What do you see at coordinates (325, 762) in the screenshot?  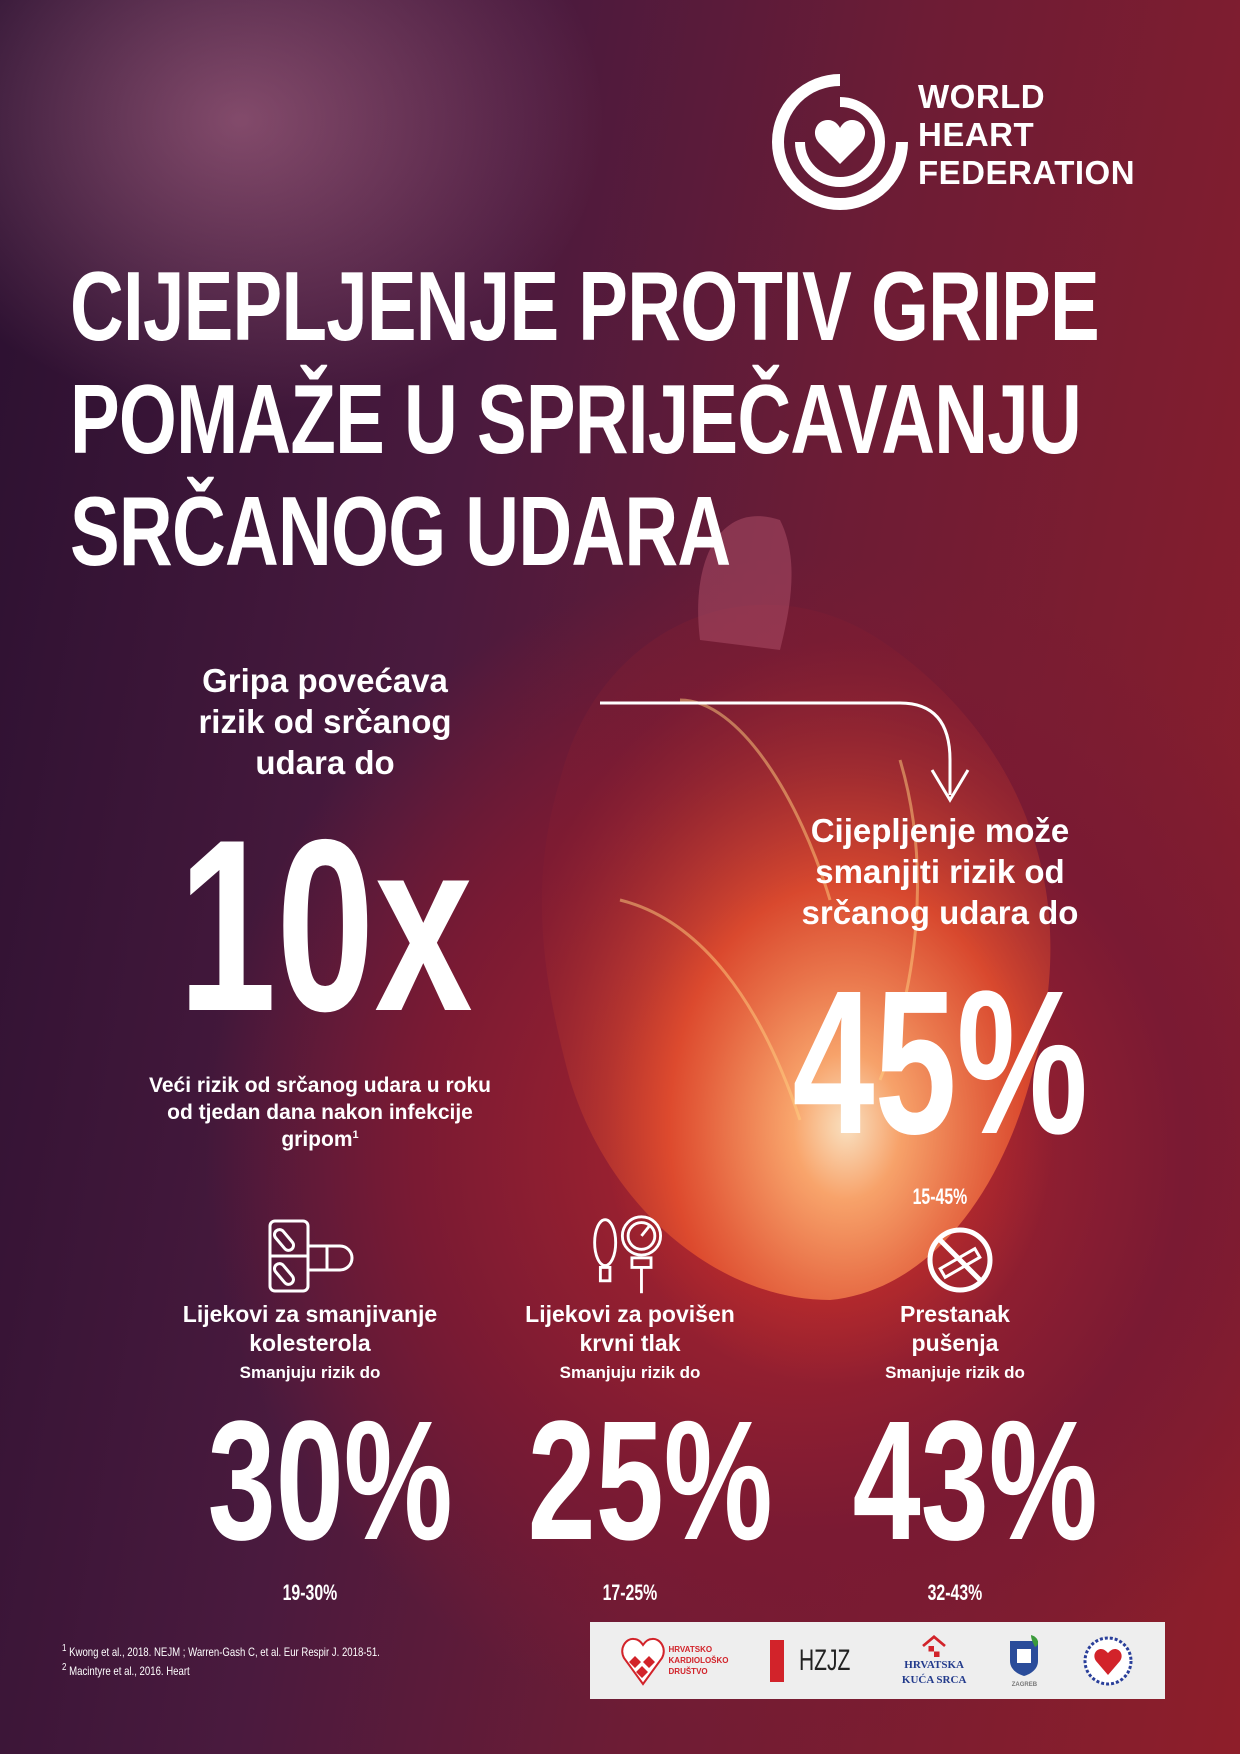 I see `text-line: udara do` at bounding box center [325, 762].